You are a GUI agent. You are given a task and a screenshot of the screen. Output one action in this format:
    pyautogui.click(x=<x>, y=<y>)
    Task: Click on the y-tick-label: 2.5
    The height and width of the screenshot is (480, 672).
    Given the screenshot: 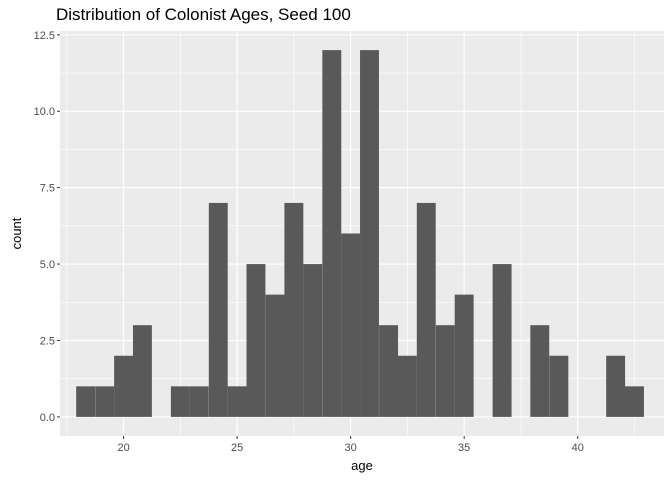 What is the action you would take?
    pyautogui.click(x=47, y=341)
    